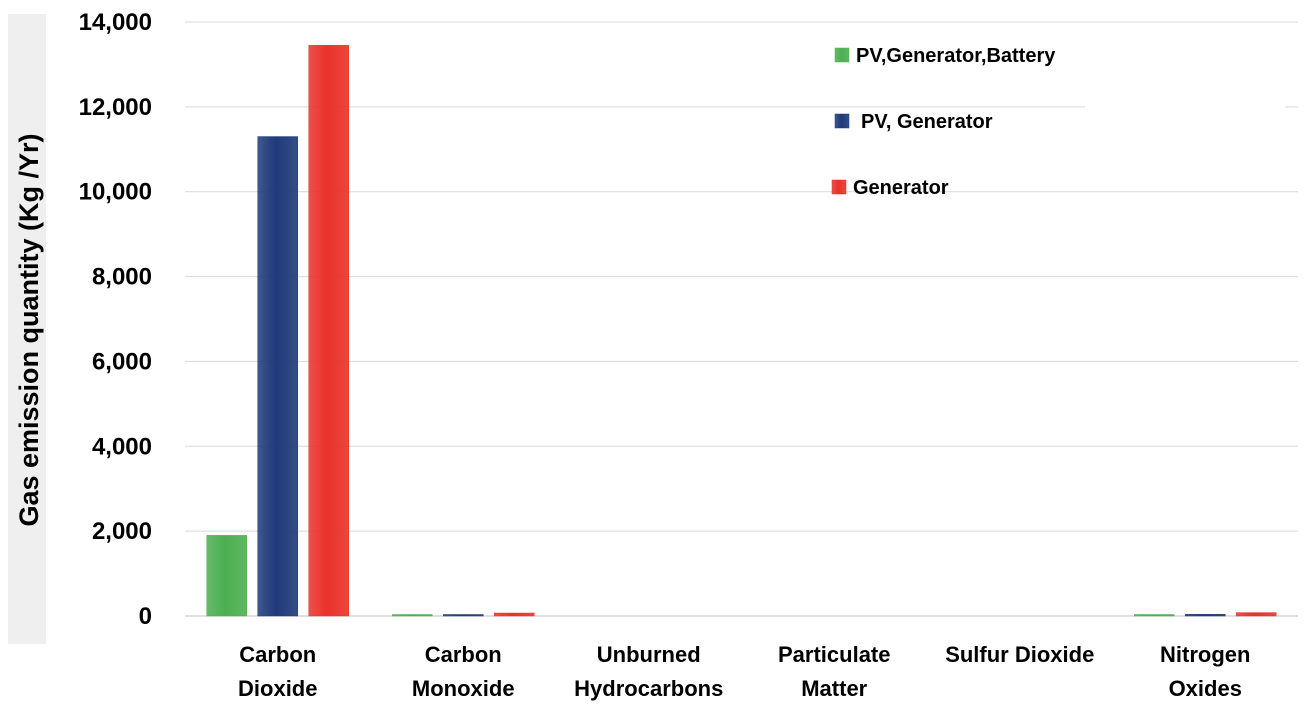  I want to click on legend-label: PV, Generator, so click(927, 122).